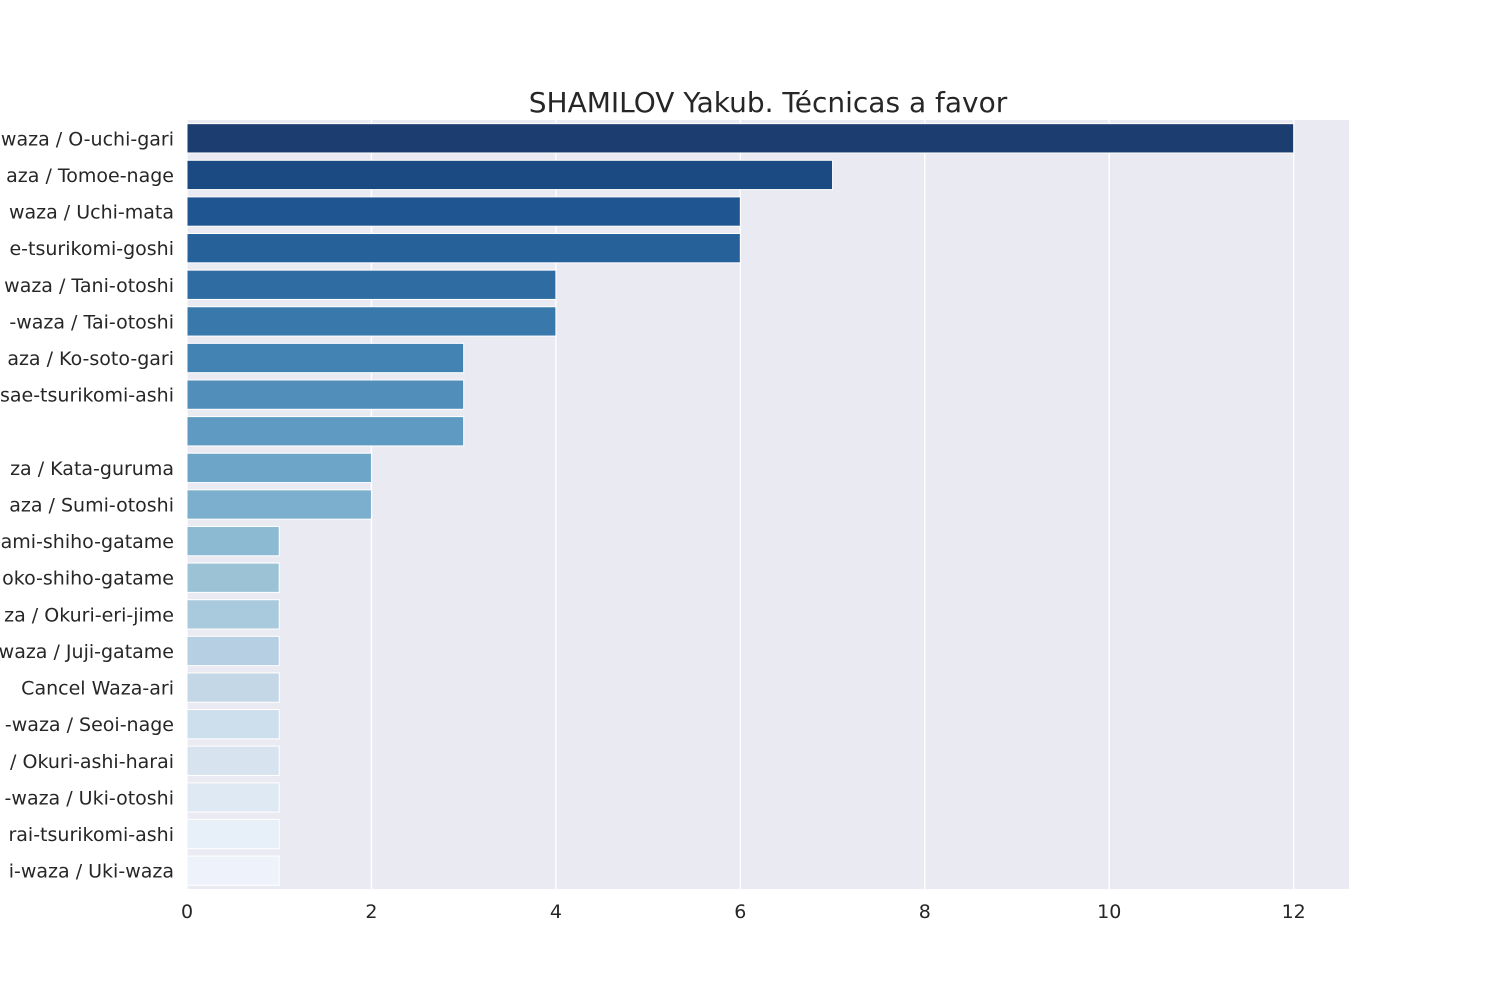  What do you see at coordinates (90, 176) in the screenshot?
I see `y-tick-label: aza / Tomoe-nage` at bounding box center [90, 176].